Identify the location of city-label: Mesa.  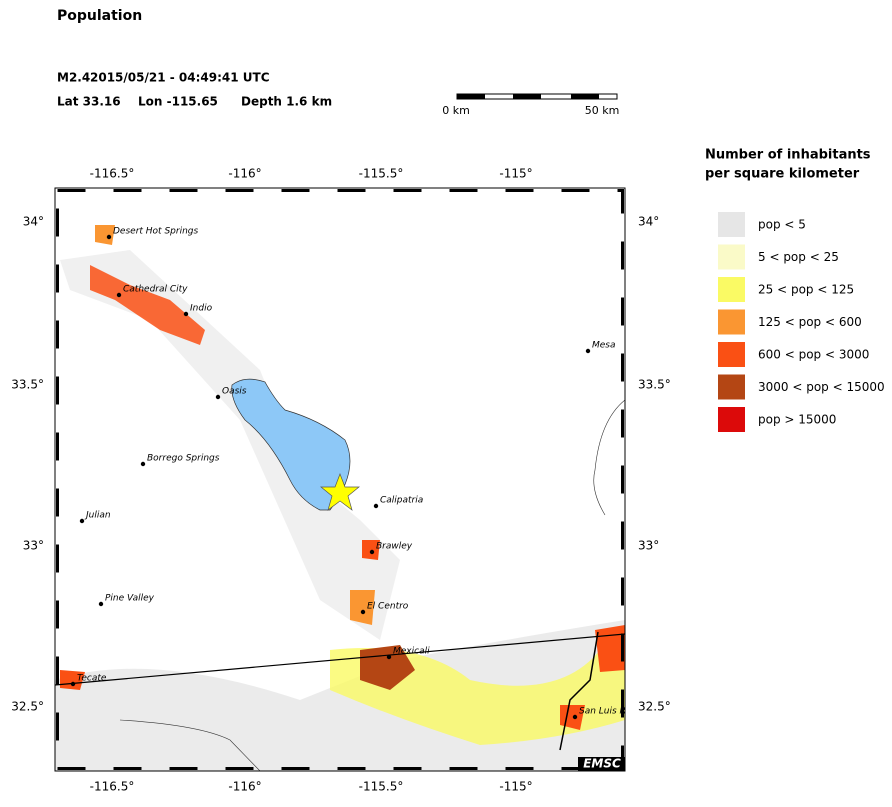
(604, 346).